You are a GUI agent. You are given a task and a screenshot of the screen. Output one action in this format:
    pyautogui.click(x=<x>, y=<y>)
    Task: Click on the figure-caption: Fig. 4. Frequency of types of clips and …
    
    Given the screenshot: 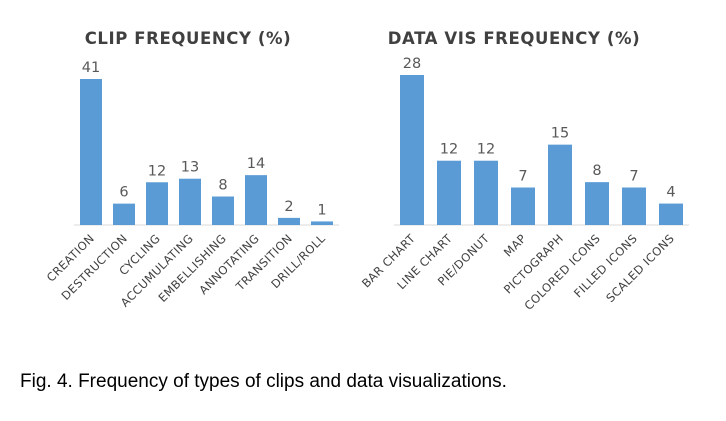 What is the action you would take?
    pyautogui.click(x=263, y=381)
    